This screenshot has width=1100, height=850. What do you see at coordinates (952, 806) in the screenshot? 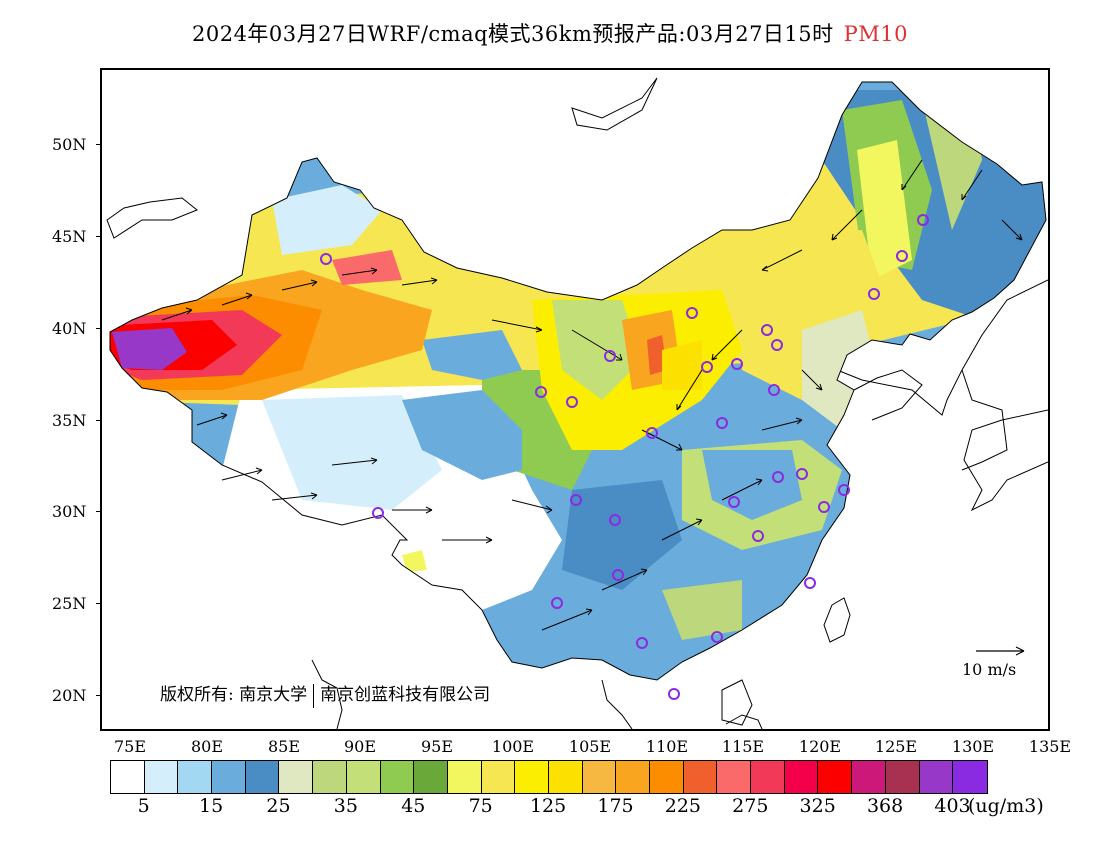
I see `colorbar-label: 403` at bounding box center [952, 806].